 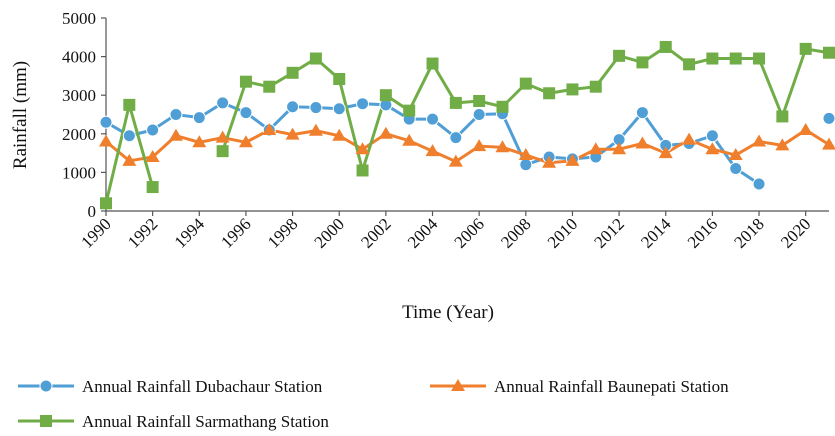 I want to click on x-tick-label: 1992, so click(x=142, y=232).